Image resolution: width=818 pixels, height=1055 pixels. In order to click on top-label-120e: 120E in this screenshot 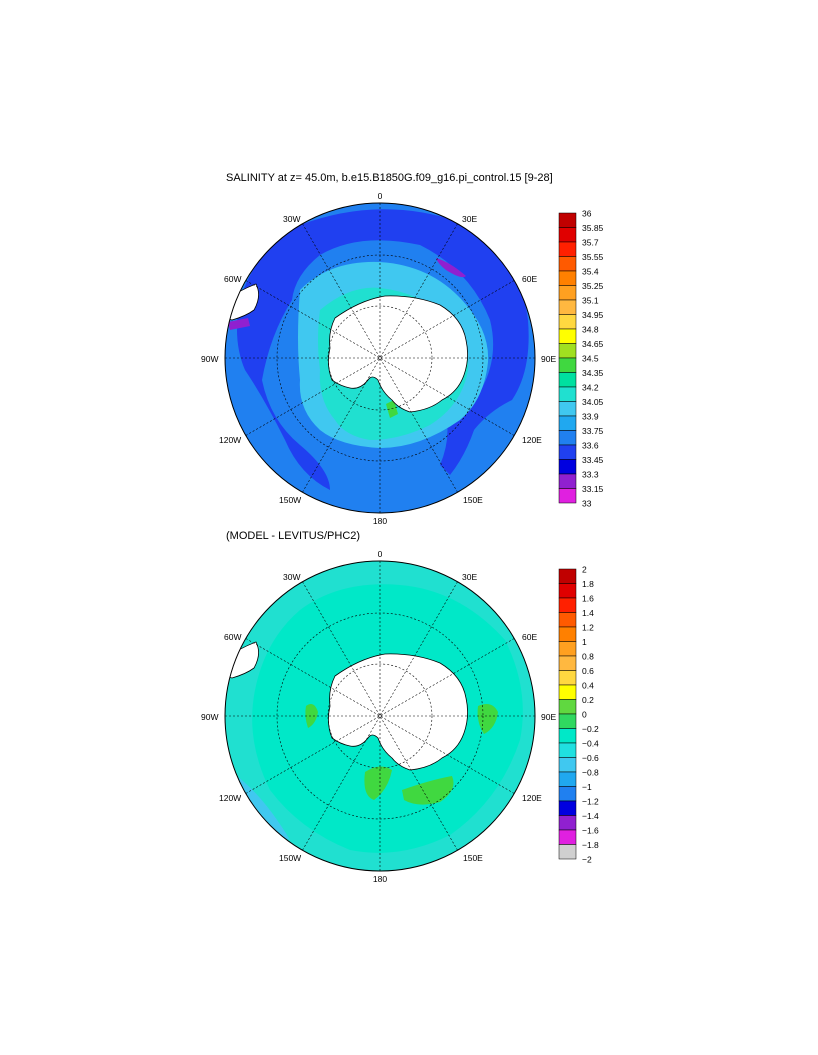, I will do `click(532, 440)`.